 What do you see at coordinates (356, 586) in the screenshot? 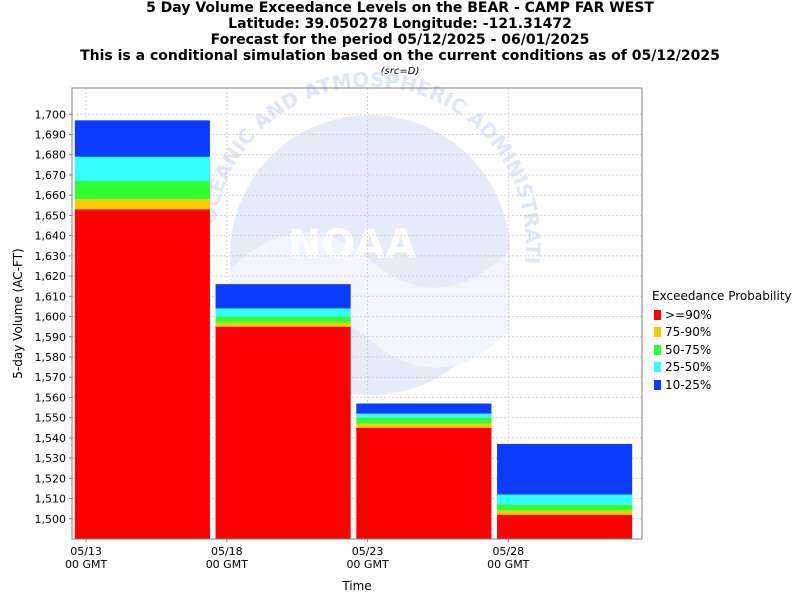
I see `x-axis-label: Time` at bounding box center [356, 586].